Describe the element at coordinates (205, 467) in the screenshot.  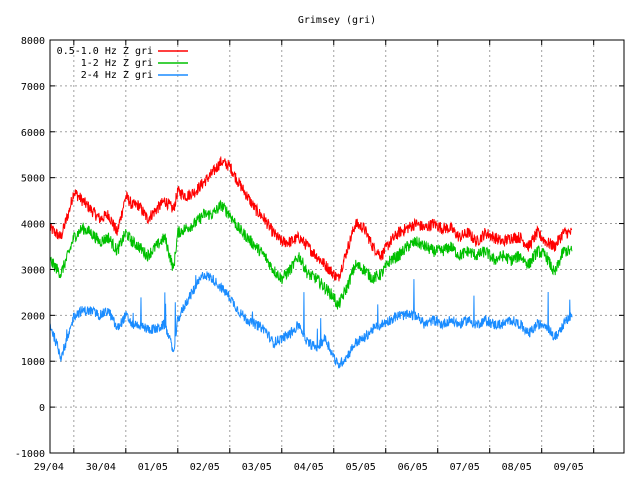
I see `x-tick-label: 02/05` at that location.